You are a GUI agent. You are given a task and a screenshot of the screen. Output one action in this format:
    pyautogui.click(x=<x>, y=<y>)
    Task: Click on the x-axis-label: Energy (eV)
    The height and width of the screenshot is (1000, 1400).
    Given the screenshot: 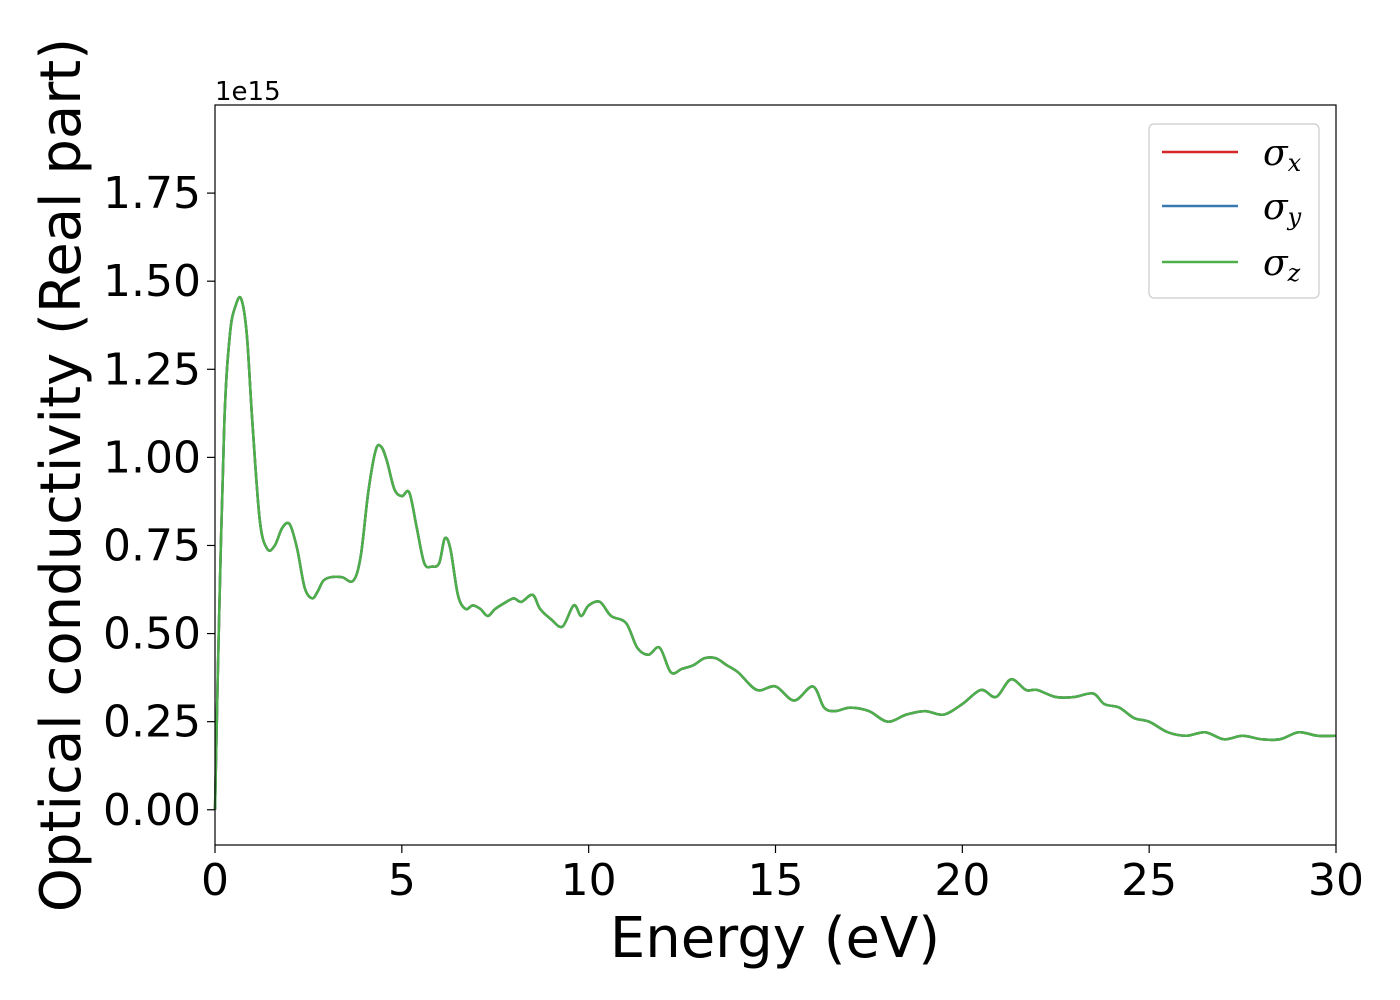 What is the action you would take?
    pyautogui.click(x=775, y=938)
    